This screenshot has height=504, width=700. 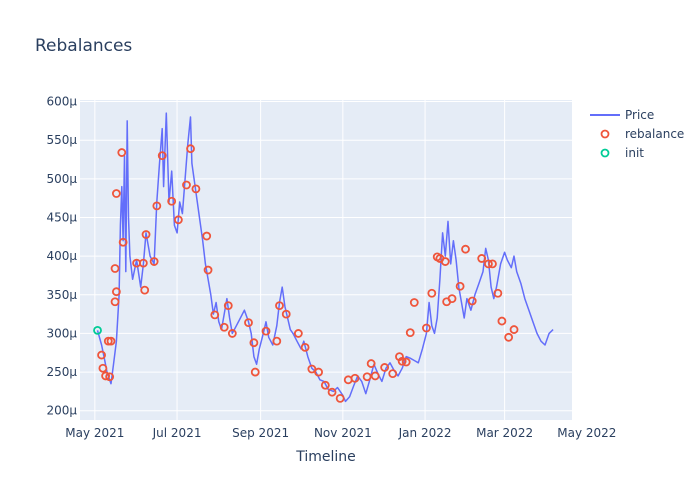 I want to click on legend-item-Price: Price, so click(x=622, y=115).